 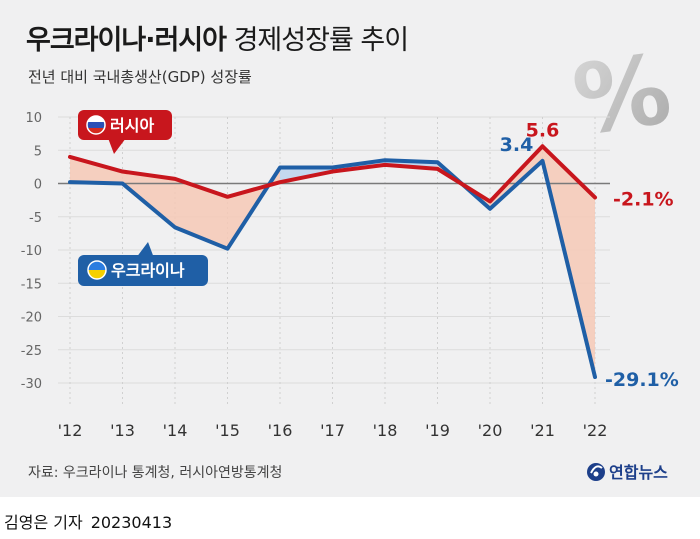 I want to click on chart-title-bold: 우크라이나·러시아, so click(x=126, y=40).